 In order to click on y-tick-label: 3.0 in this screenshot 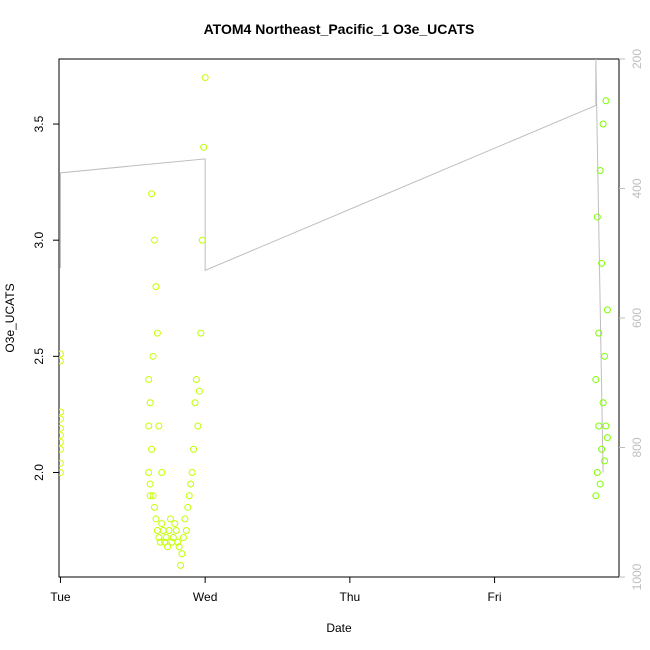, I will do `click(39, 240)`.